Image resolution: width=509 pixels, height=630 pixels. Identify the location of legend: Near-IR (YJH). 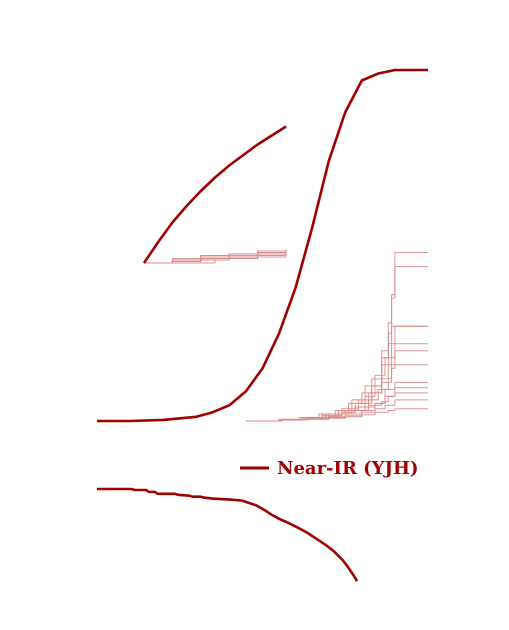
(329, 468).